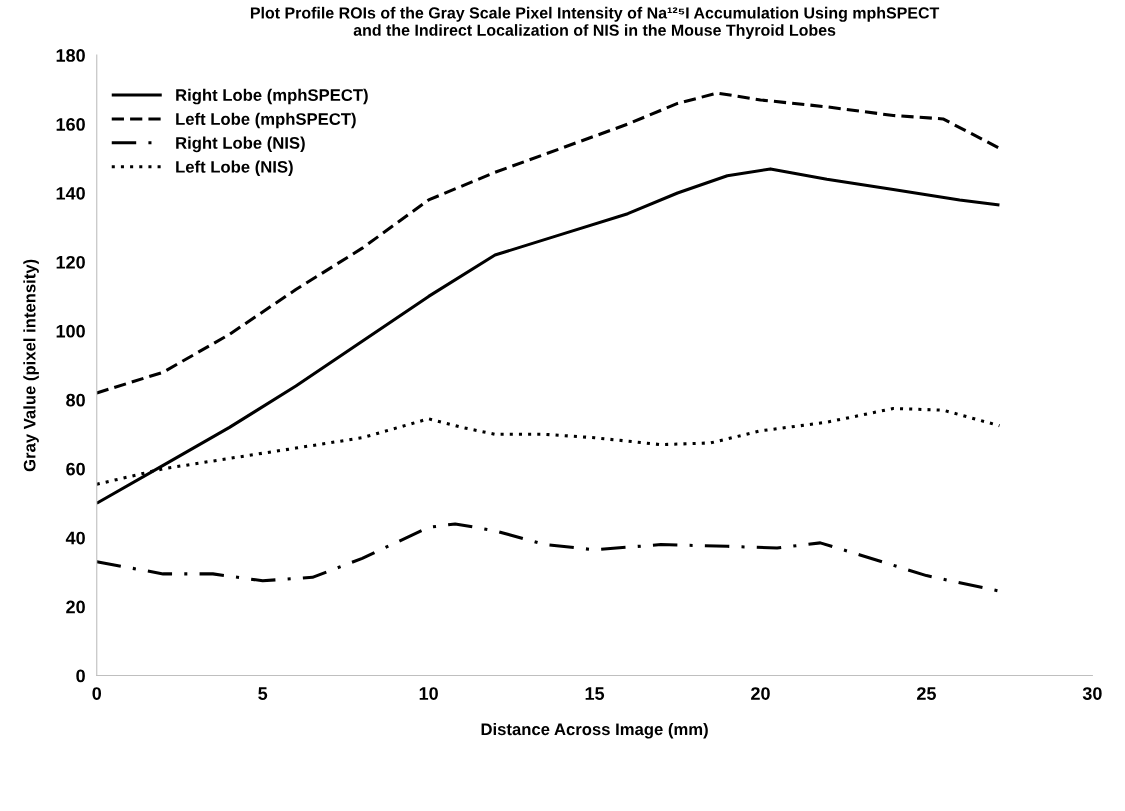  I want to click on x-tick-label: 30, so click(1092, 693).